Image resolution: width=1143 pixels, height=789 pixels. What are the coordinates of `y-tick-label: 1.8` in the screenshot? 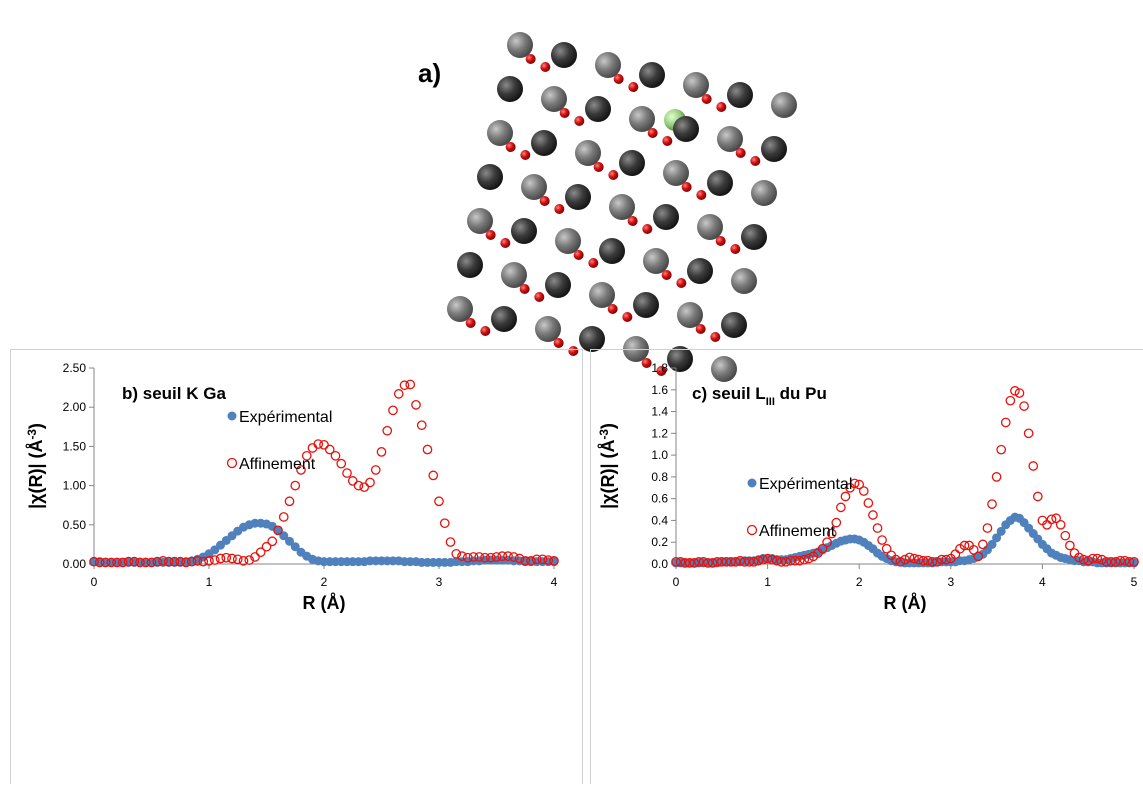 It's located at (659, 368).